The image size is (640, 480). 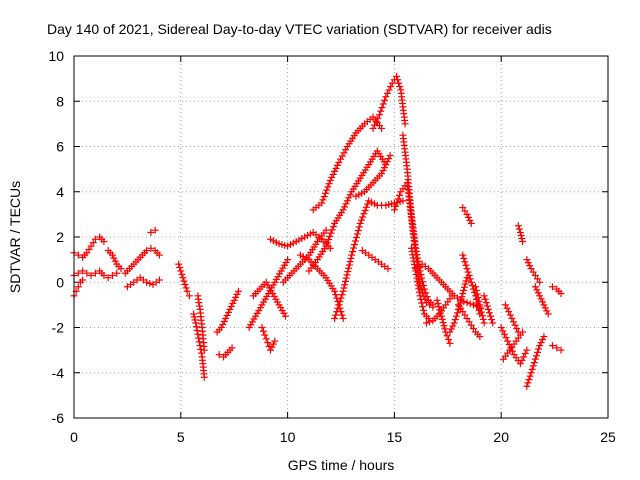 What do you see at coordinates (60, 147) in the screenshot?
I see `y-tick-label: 6` at bounding box center [60, 147].